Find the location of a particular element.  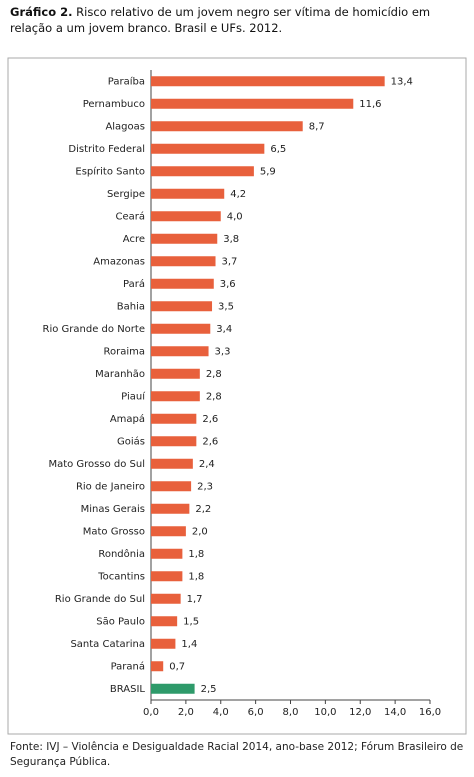

value-label: 4,2 is located at coordinates (238, 194).